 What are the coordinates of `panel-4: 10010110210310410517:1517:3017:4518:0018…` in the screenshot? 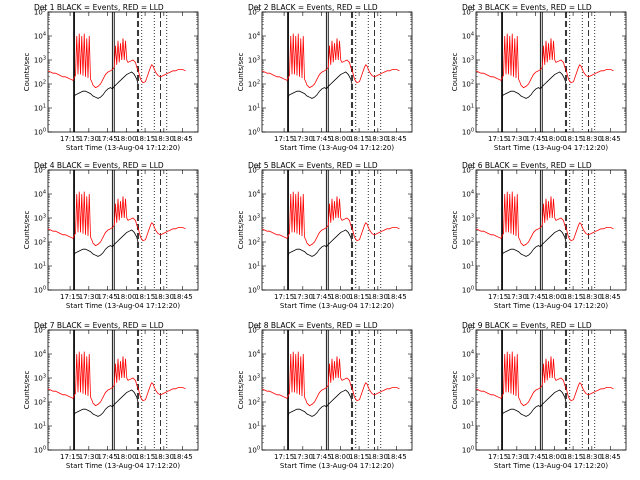 It's located at (111, 235).